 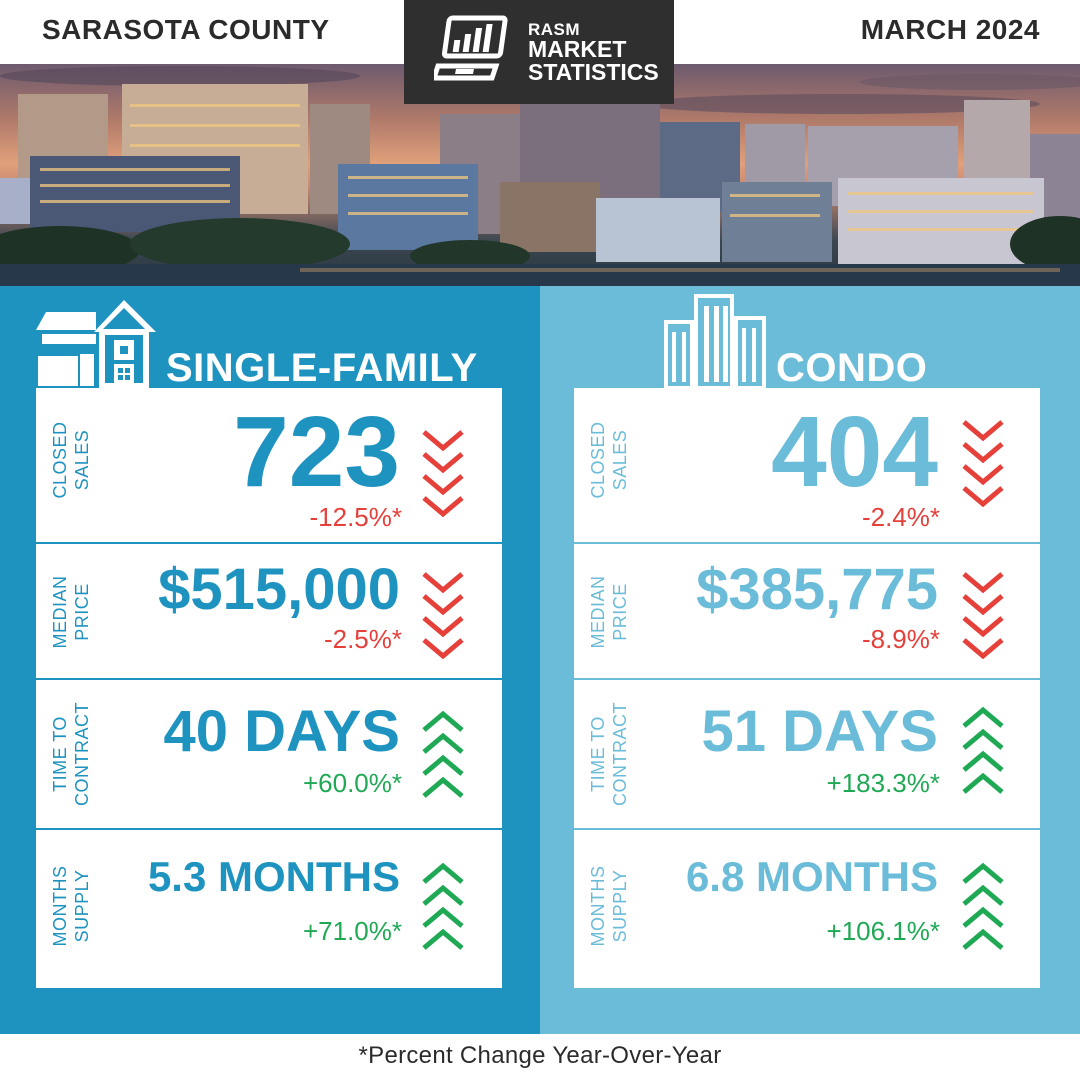 I want to click on closed-sales-value: 723, so click(x=316, y=452).